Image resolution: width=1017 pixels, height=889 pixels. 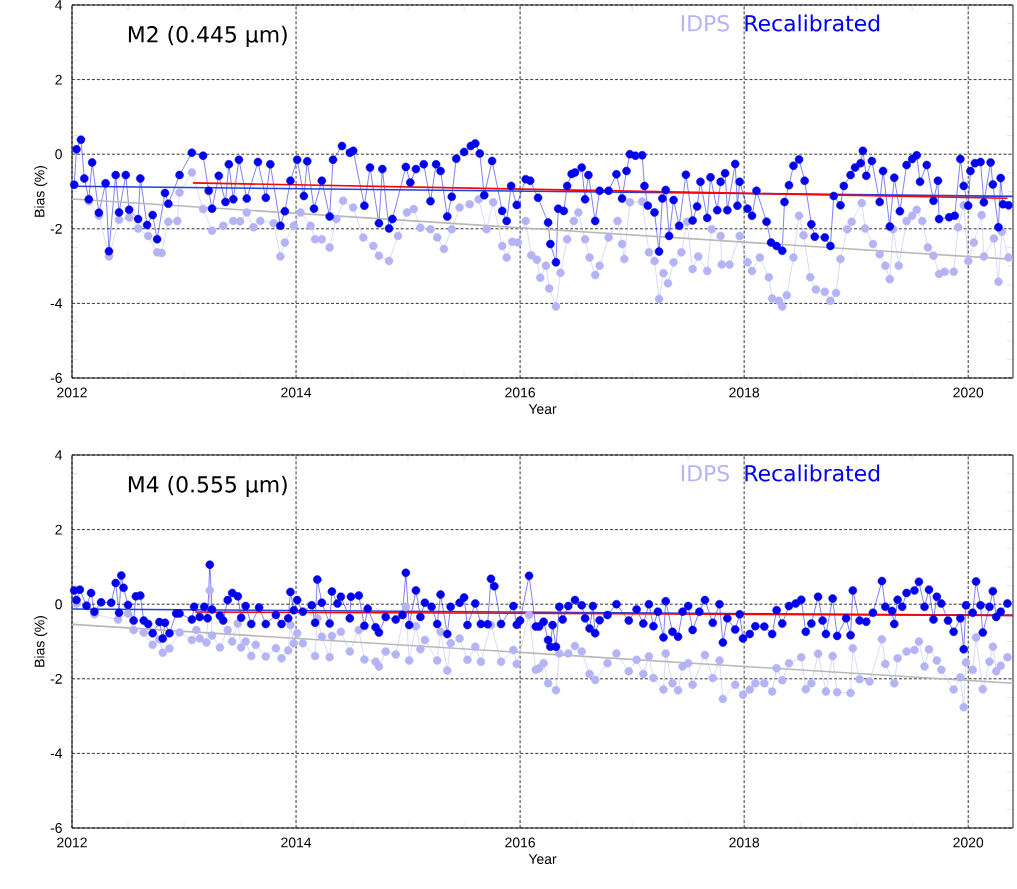 What do you see at coordinates (207, 36) in the screenshot?
I see `text: M2 (0.445 µm)` at bounding box center [207, 36].